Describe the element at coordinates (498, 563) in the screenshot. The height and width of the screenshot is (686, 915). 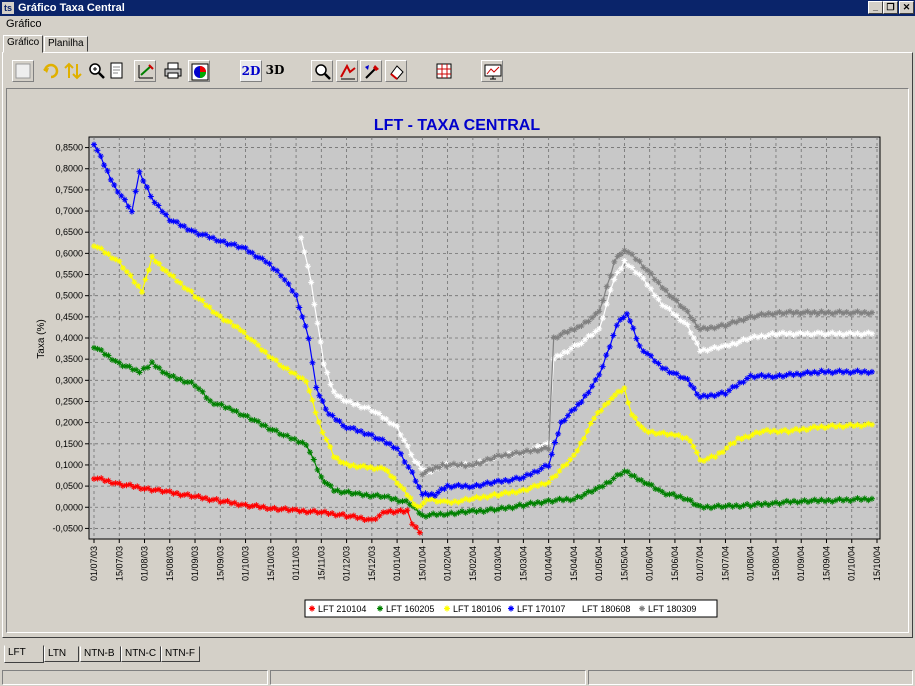
I see `x-tick-label: 01/03/04` at that location.